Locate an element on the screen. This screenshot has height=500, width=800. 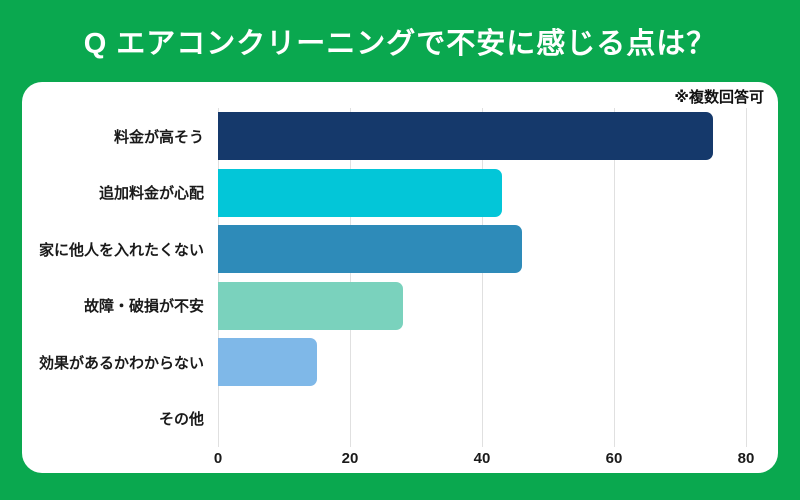
chart-row: その他 is located at coordinates (400, 419).